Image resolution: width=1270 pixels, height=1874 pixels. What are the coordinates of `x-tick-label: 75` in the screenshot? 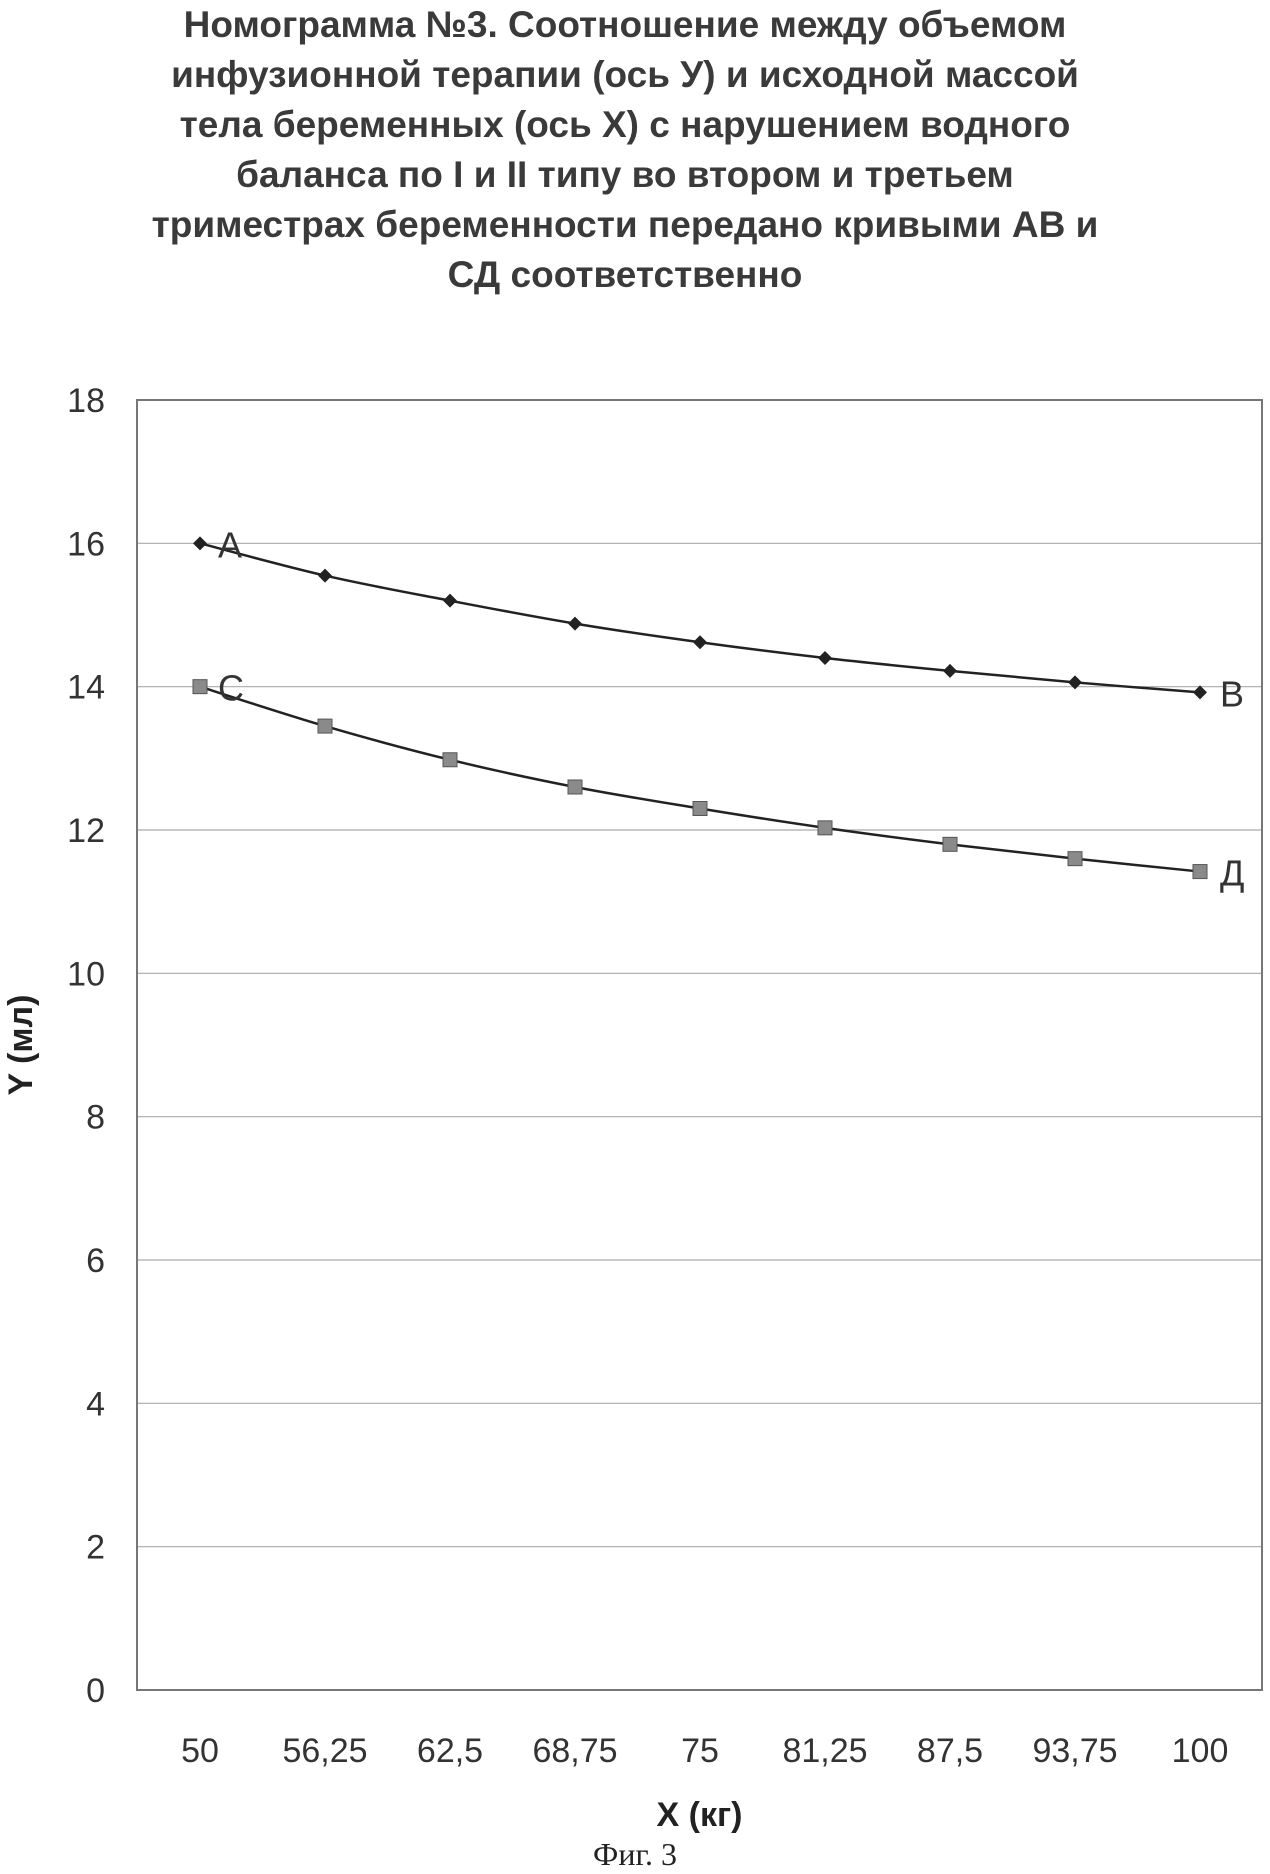 It's located at (700, 1751).